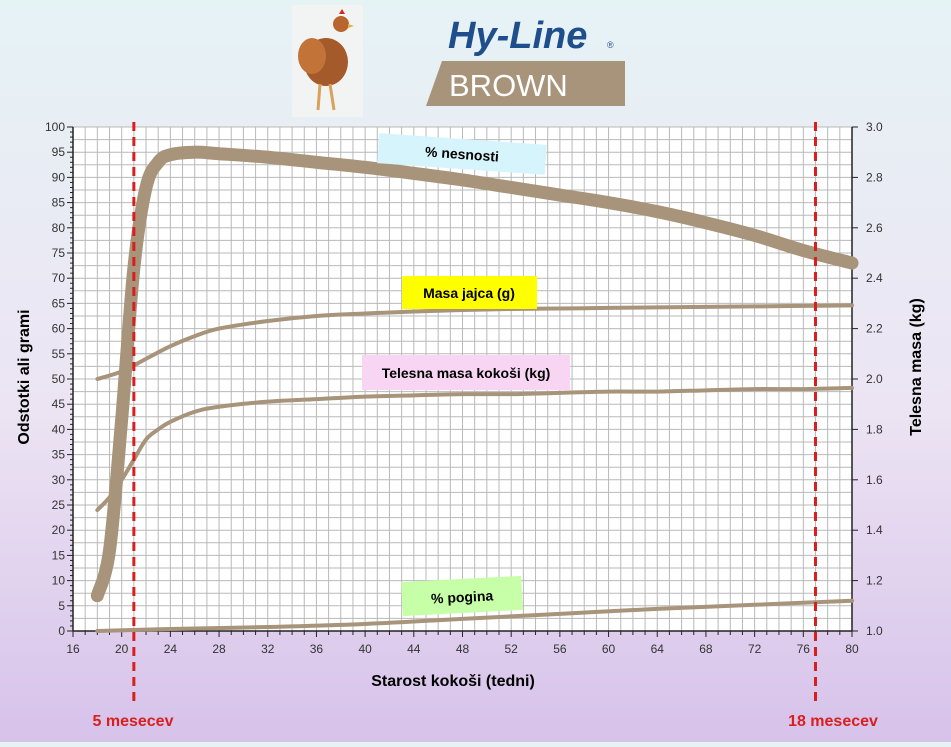 The width and height of the screenshot is (951, 747). I want to click on x-tick-label: 36, so click(317, 649).